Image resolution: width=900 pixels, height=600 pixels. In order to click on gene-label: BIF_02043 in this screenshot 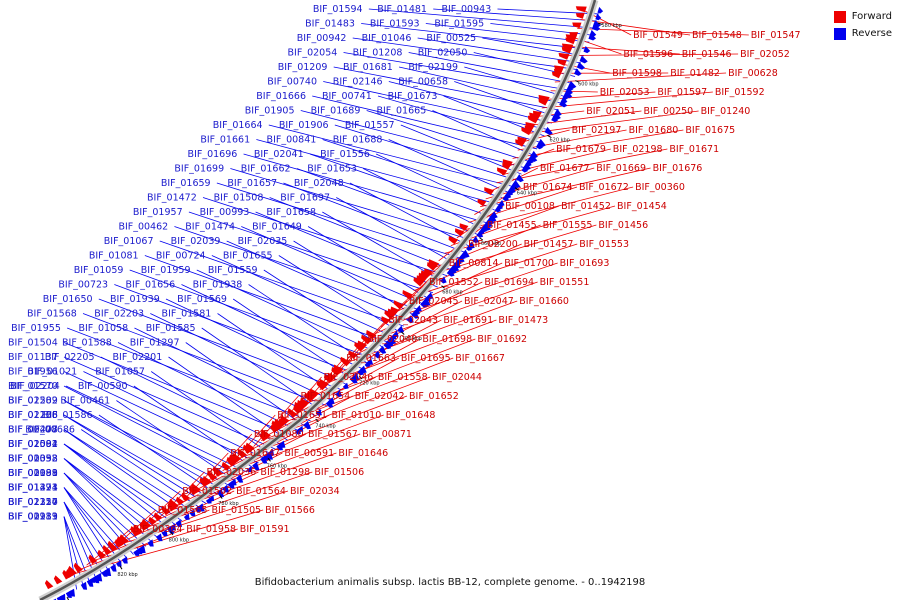, I will do `click(413, 320)`.